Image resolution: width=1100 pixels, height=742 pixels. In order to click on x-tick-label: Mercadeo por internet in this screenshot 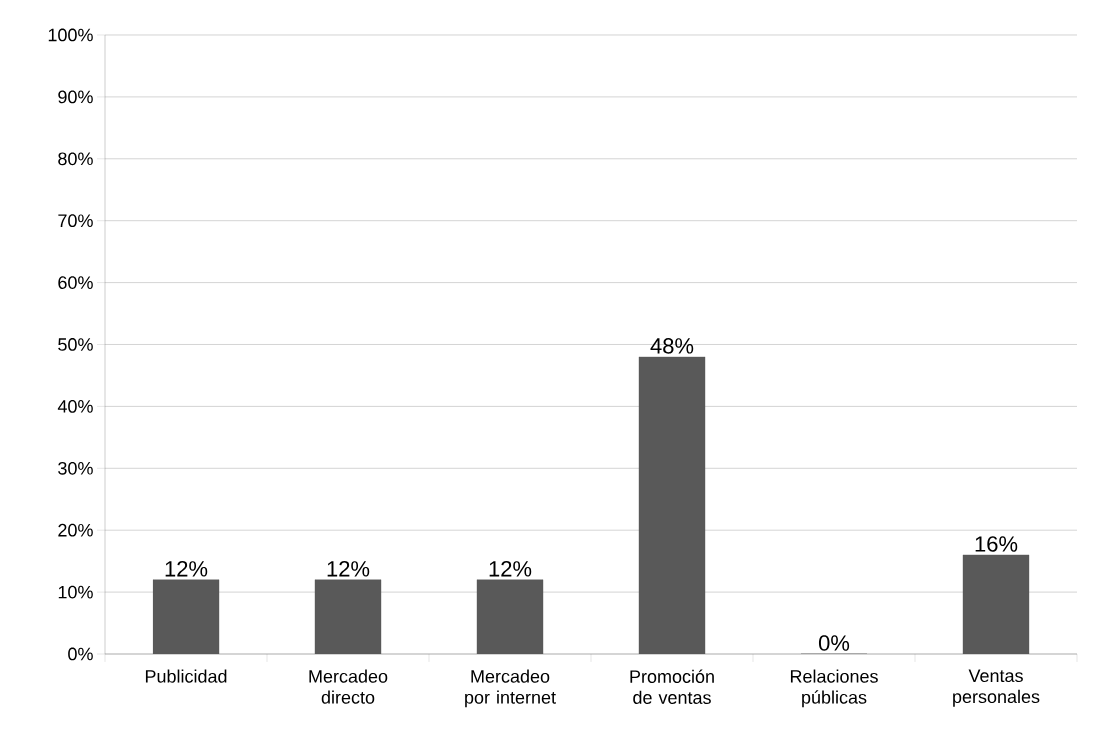, I will do `click(510, 688)`.